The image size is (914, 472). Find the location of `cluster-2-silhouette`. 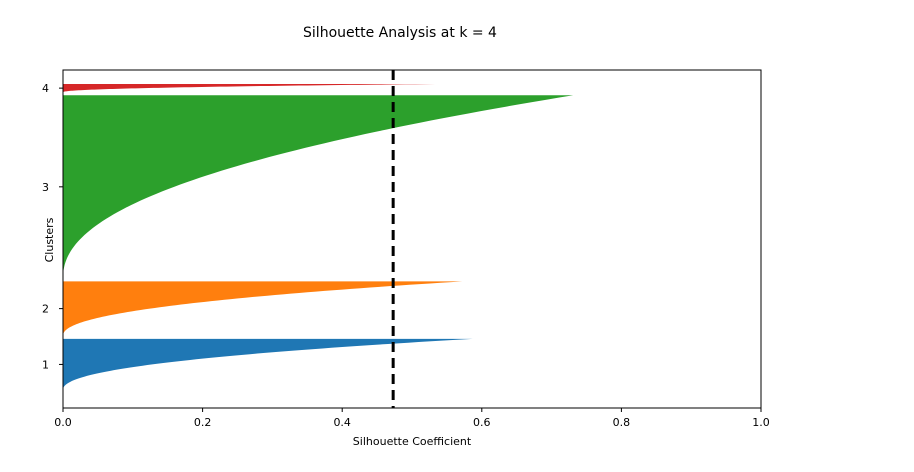

cluster-2-silhouette is located at coordinates (263, 308).